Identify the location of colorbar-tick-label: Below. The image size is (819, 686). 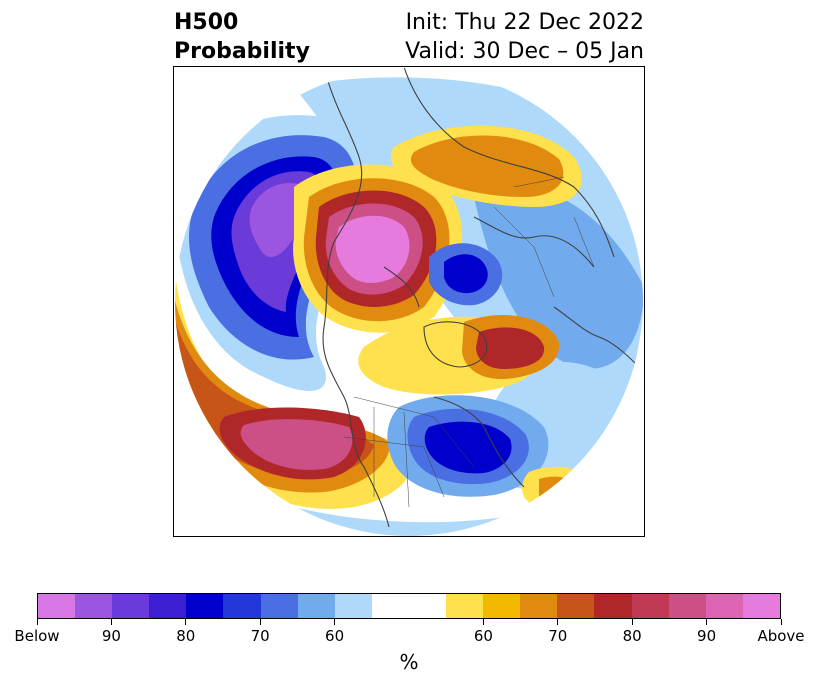
(37, 636).